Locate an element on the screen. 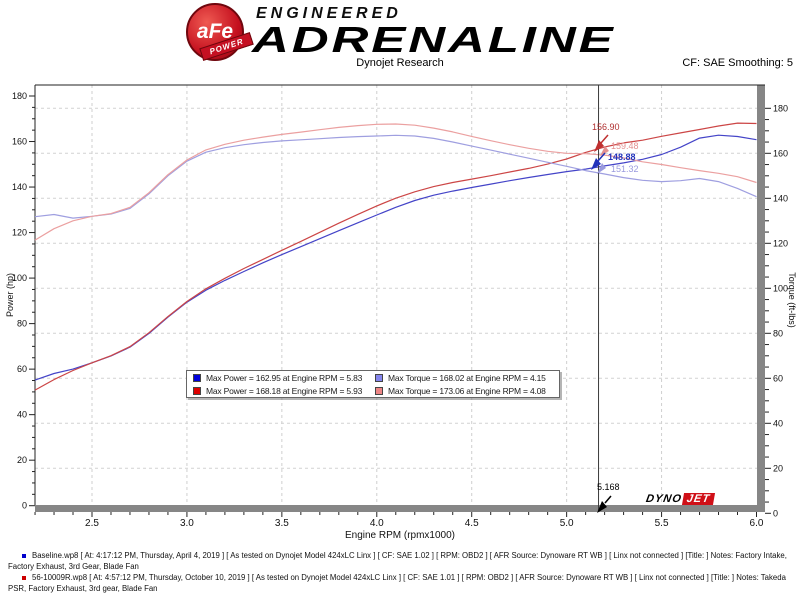 This screenshot has width=800, height=600. right-axis-tick-label: 100 is located at coordinates (780, 288).